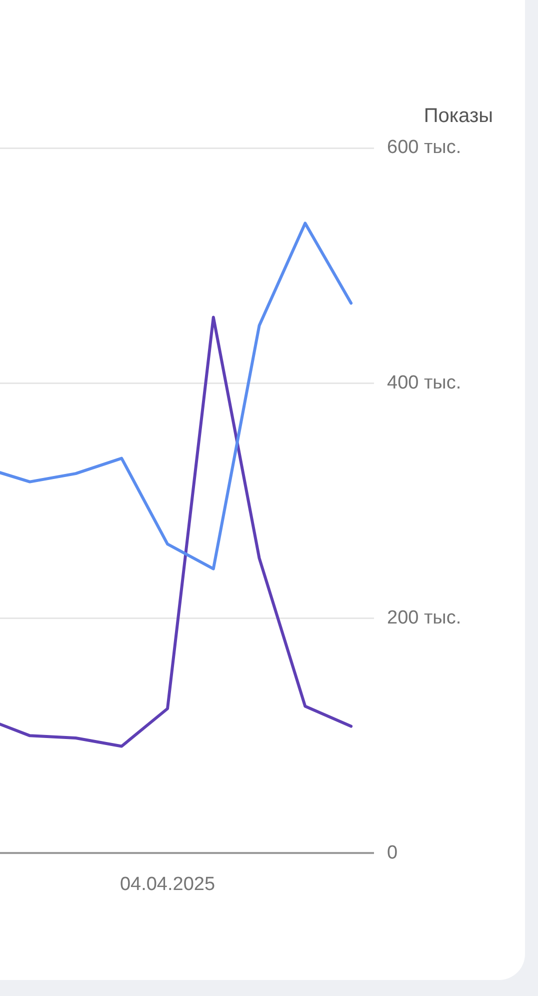 The height and width of the screenshot is (996, 538). What do you see at coordinates (424, 383) in the screenshot?
I see `y-tick-label: 400 тыс.` at bounding box center [424, 383].